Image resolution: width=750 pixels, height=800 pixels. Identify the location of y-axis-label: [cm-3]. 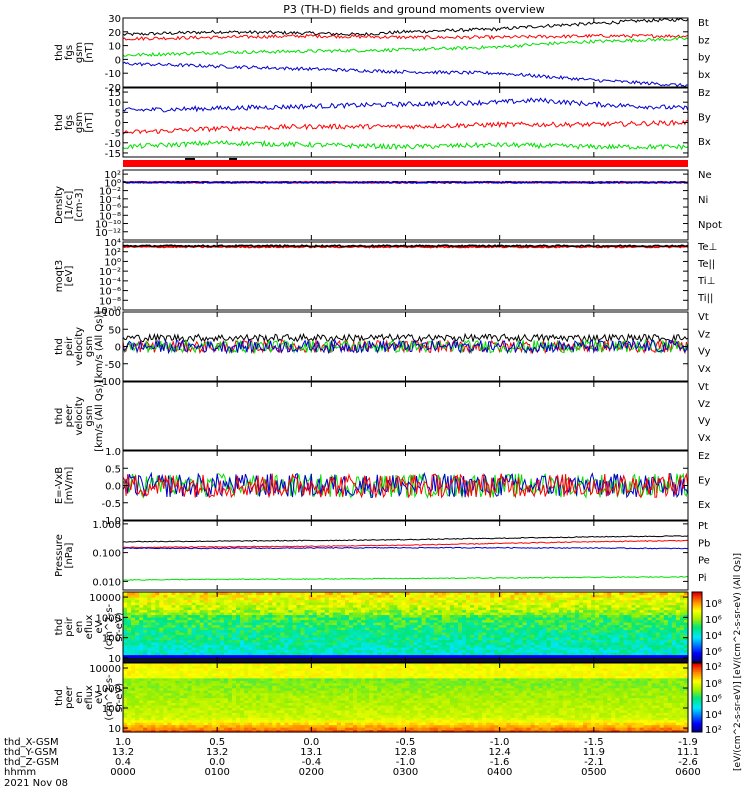
(79, 204).